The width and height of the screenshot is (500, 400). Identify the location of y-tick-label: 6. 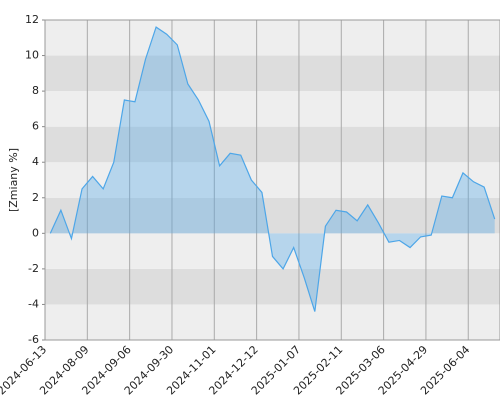
(35, 126).